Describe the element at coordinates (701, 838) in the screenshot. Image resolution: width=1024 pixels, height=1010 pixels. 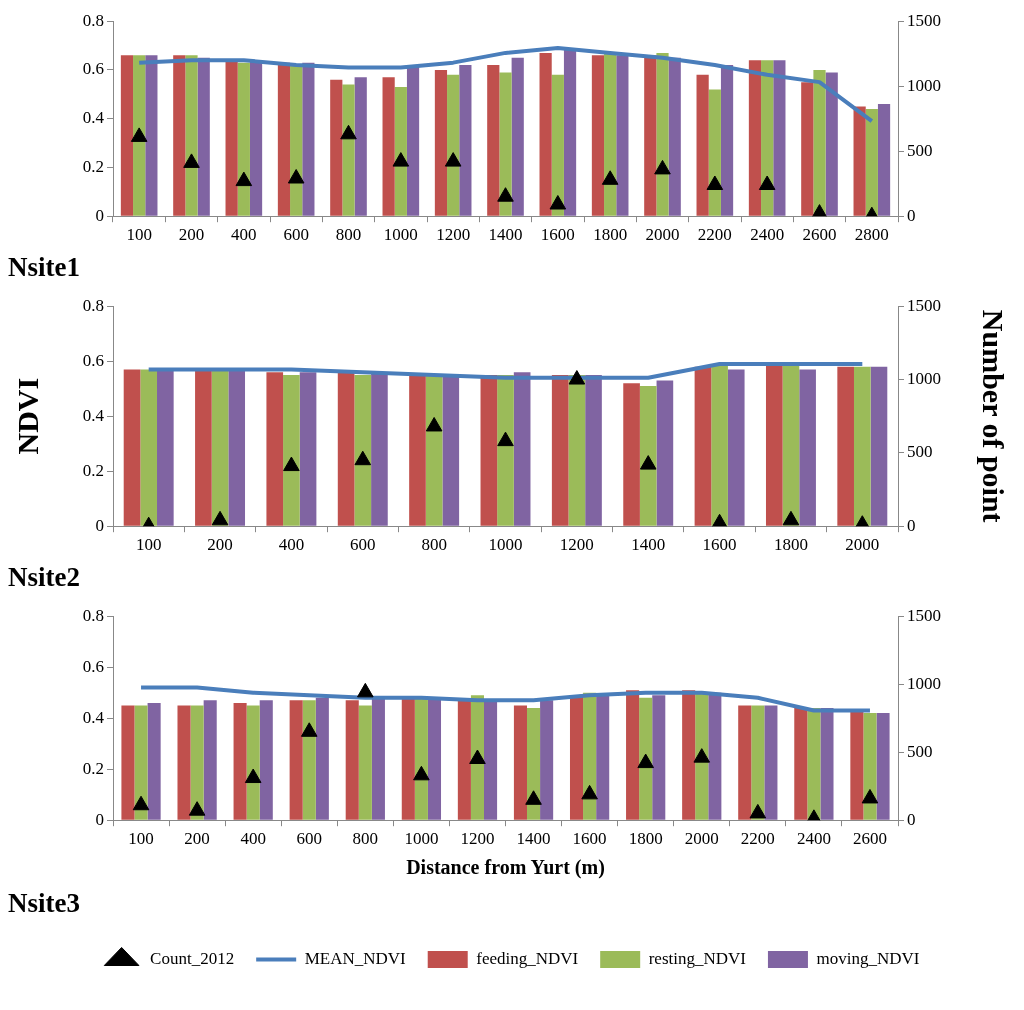
I see `x-tick-label: 2000` at that location.